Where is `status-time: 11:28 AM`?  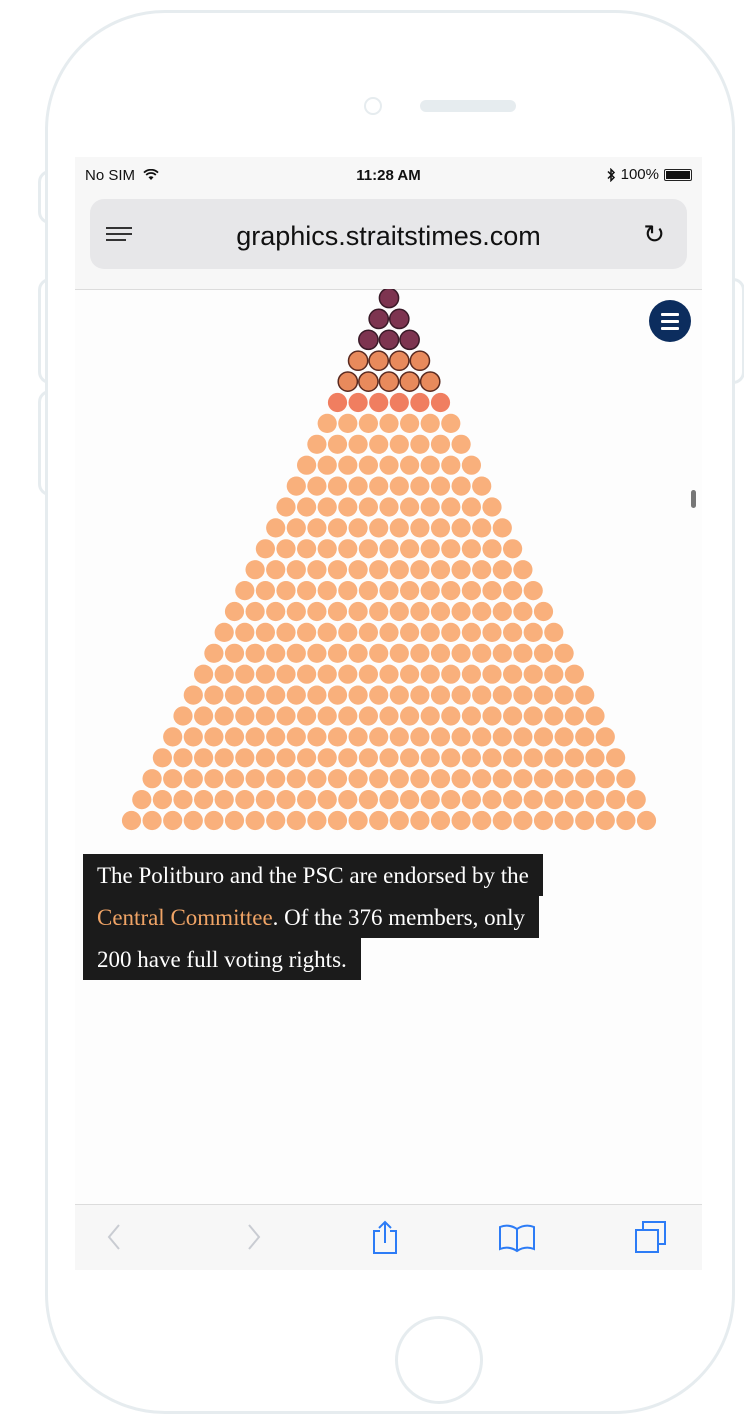 status-time: 11:28 AM is located at coordinates (388, 175).